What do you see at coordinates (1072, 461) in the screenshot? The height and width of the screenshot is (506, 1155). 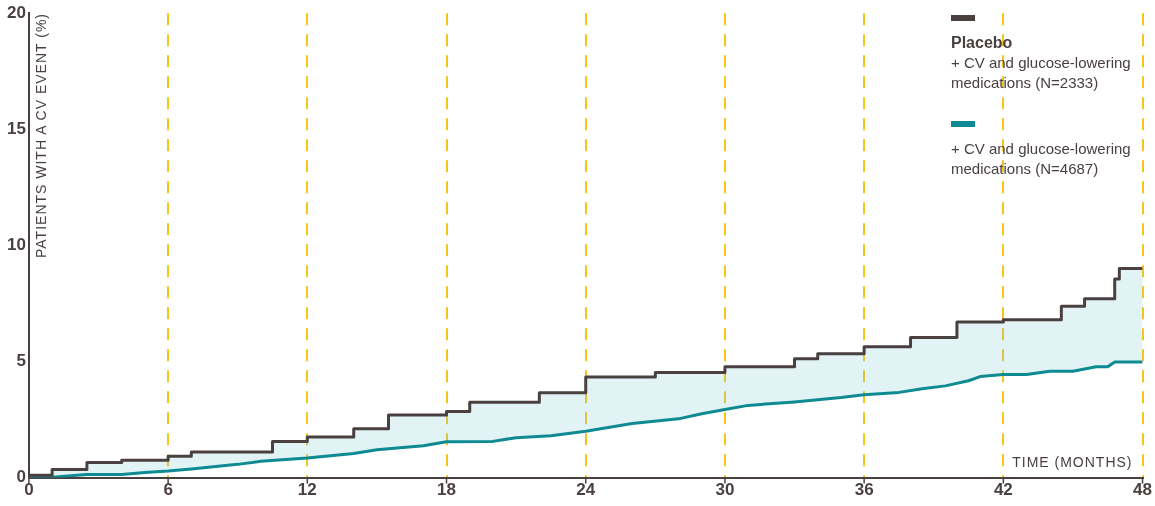 I see `x-axis-title: TIME (MONTHS)` at bounding box center [1072, 461].